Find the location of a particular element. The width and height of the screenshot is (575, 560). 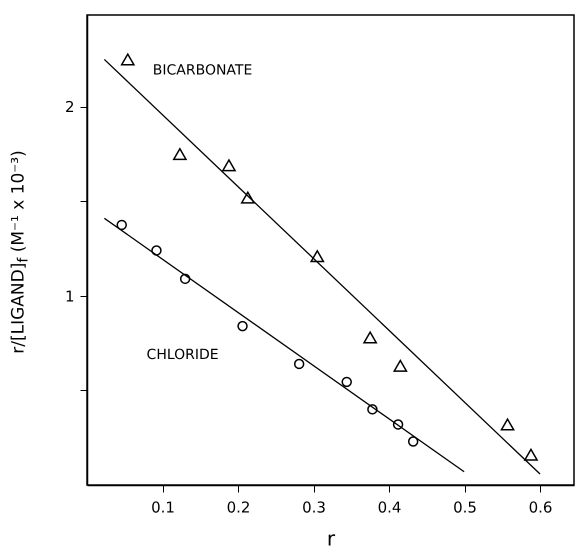

x-tick-label: 0.5 is located at coordinates (465, 507).